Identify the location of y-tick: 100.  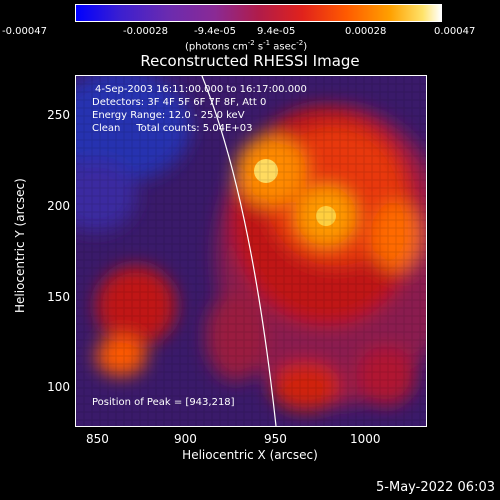
(58, 387).